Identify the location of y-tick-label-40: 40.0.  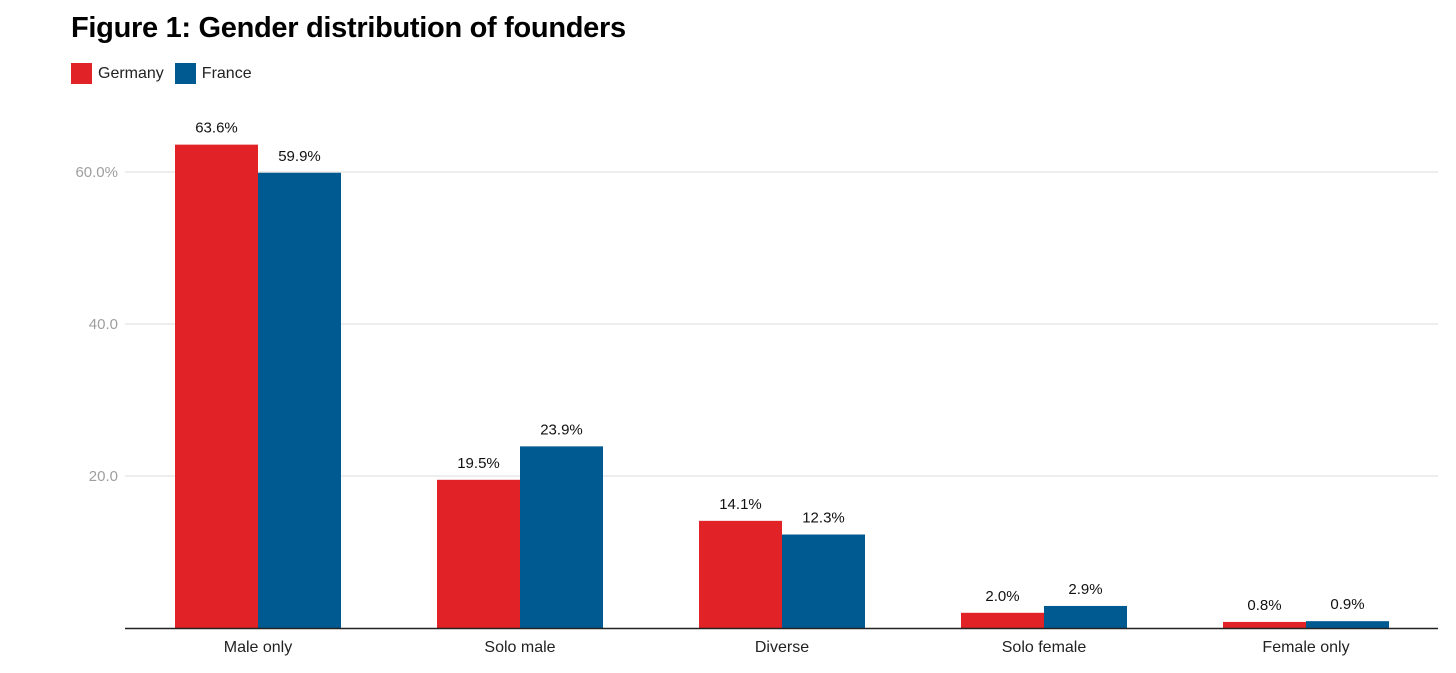
(103, 324).